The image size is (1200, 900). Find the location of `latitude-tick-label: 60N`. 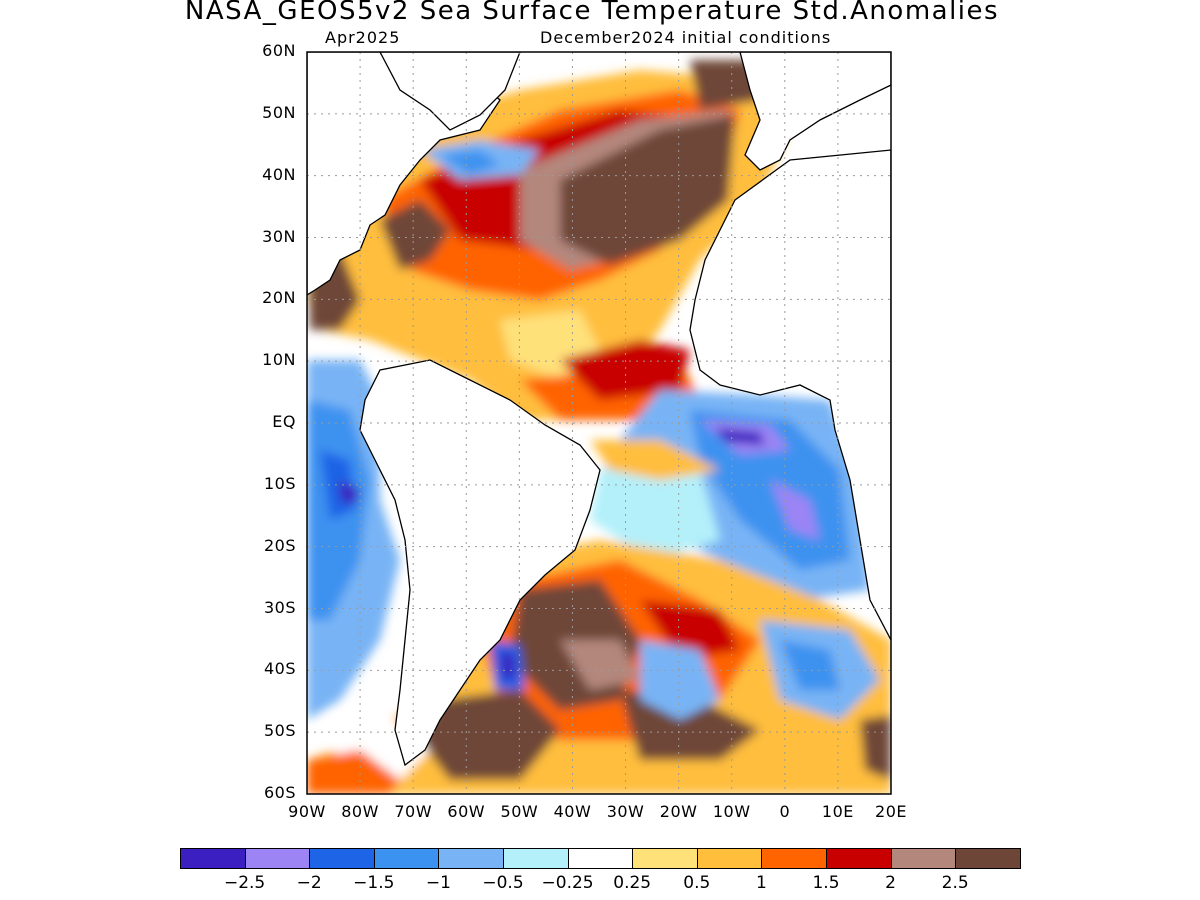

latitude-tick-label: 60N is located at coordinates (279, 50).